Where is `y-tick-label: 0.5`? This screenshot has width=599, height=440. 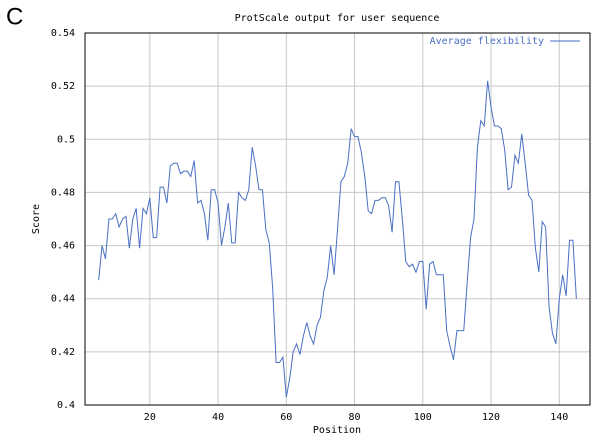 y-tick-label: 0.5 is located at coordinates (66, 139).